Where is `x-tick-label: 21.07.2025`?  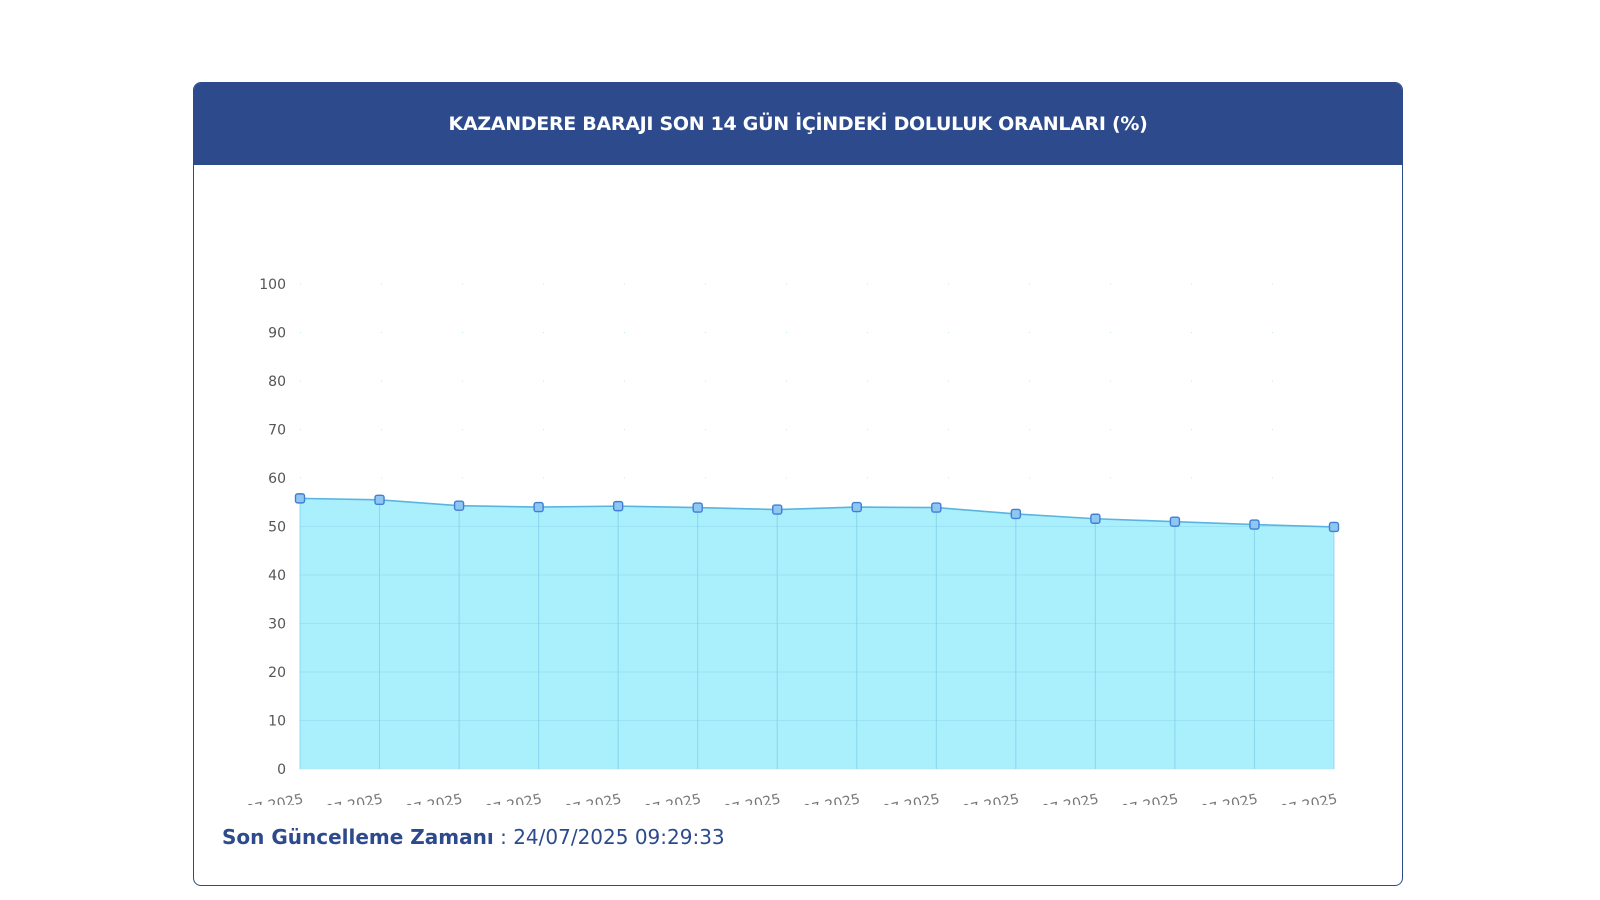 x-tick-label: 21.07.2025 is located at coordinates (1059, 798).